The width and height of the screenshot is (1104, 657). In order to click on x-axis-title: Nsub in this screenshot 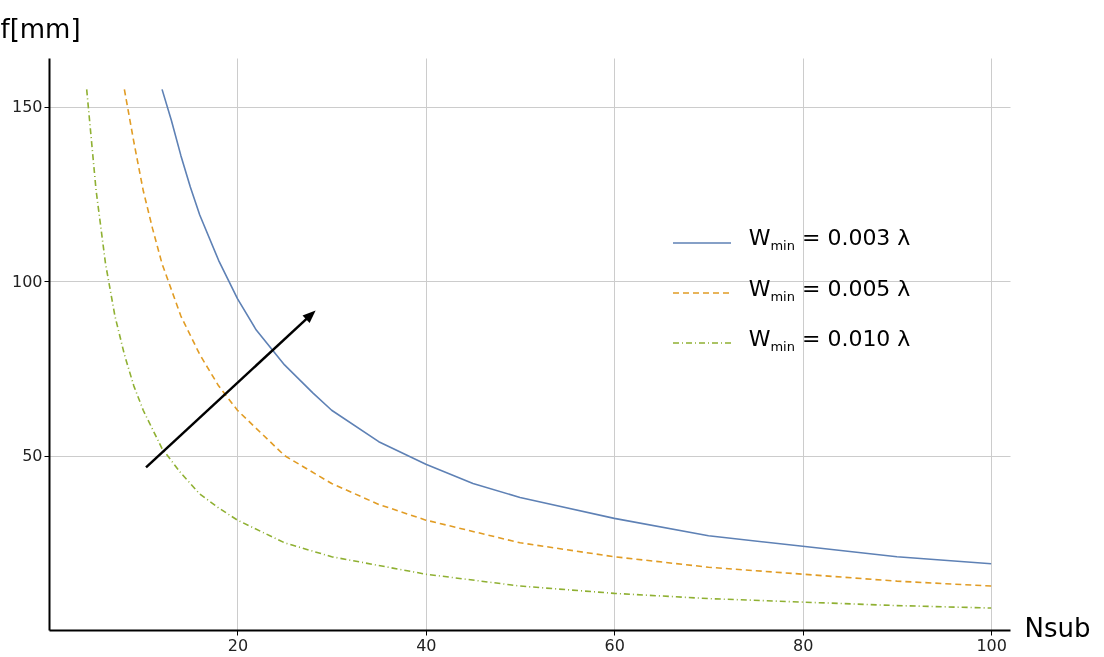, I will do `click(1057, 627)`.